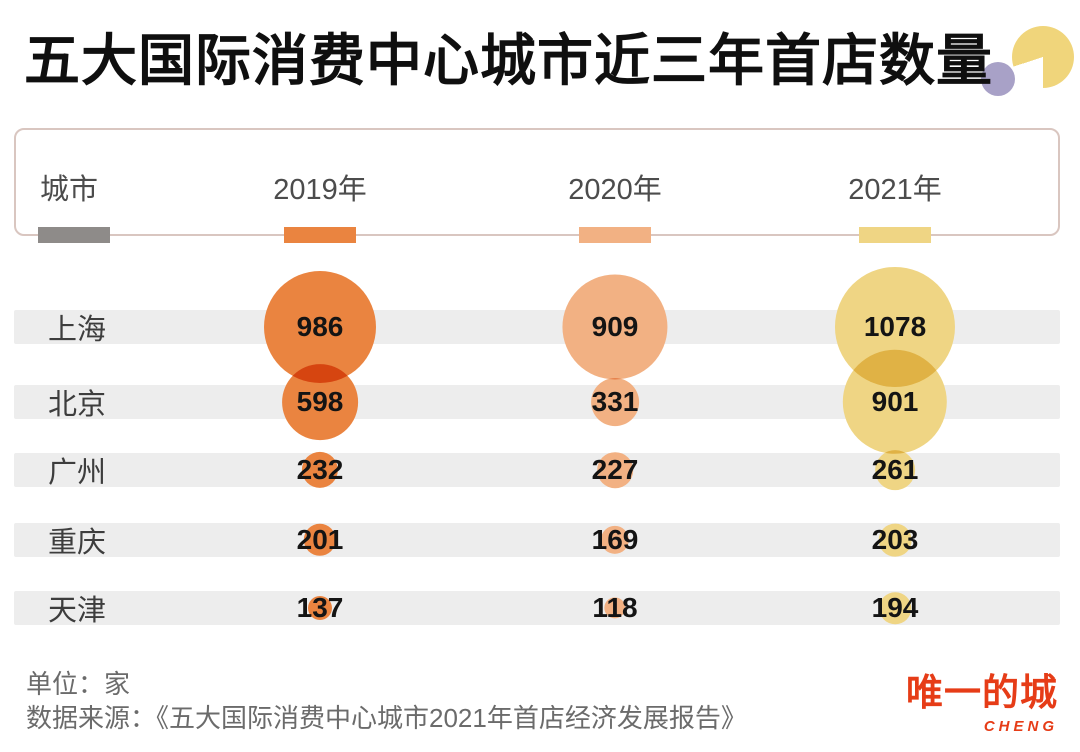 This screenshot has height=752, width=1080. I want to click on value-label: 194, so click(895, 607).